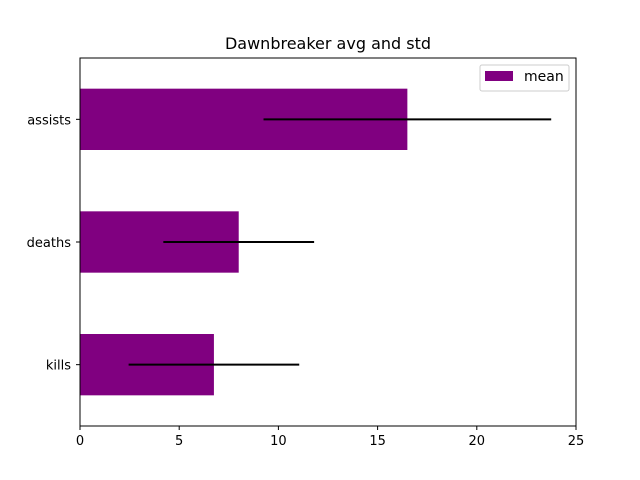  Describe the element at coordinates (58, 366) in the screenshot. I see `y-tick-label: kills` at that location.